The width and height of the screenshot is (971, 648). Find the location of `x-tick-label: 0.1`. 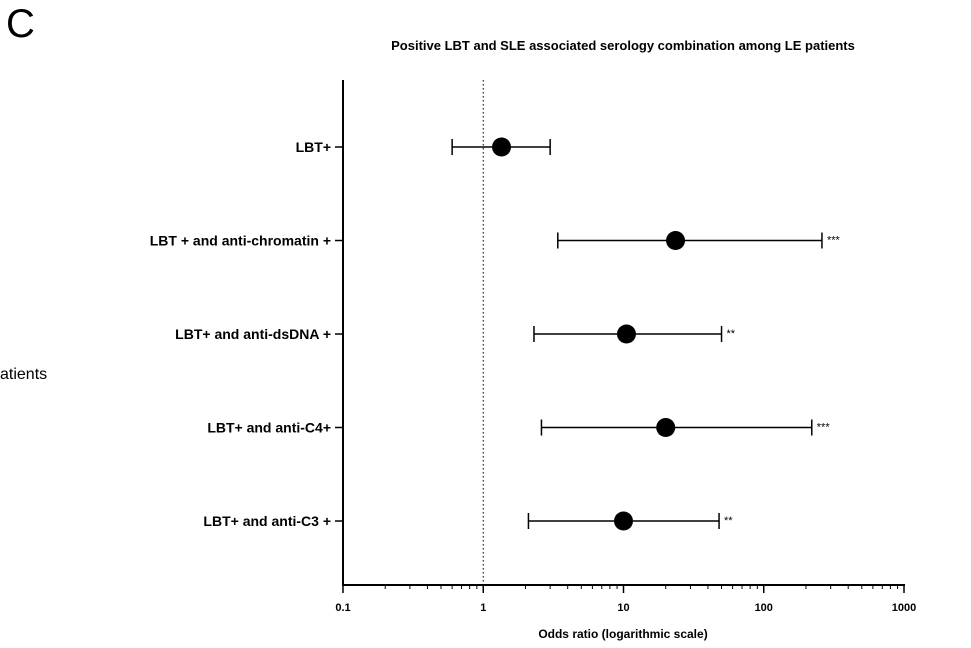

x-tick-label: 0.1 is located at coordinates (342, 608).